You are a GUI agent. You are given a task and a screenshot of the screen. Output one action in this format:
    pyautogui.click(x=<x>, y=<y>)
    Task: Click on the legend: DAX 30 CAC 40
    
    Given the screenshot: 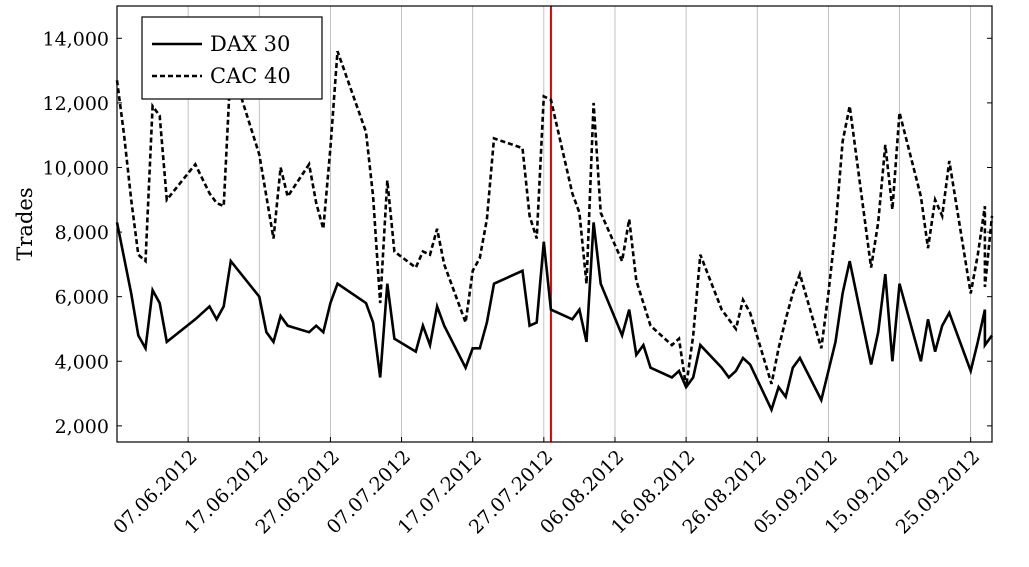 What is the action you would take?
    pyautogui.click(x=232, y=58)
    